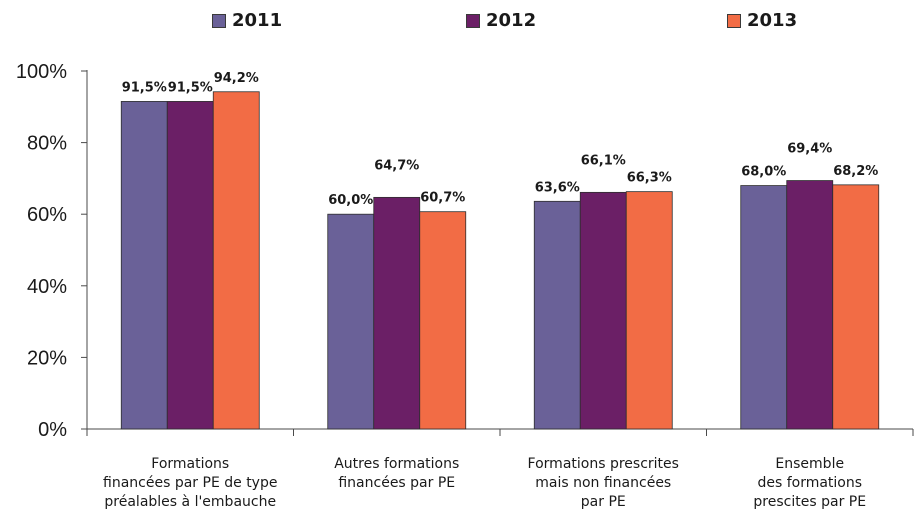 The image size is (923, 515). Describe the element at coordinates (649, 178) in the screenshot. I see `data-label: 66,3%` at that location.